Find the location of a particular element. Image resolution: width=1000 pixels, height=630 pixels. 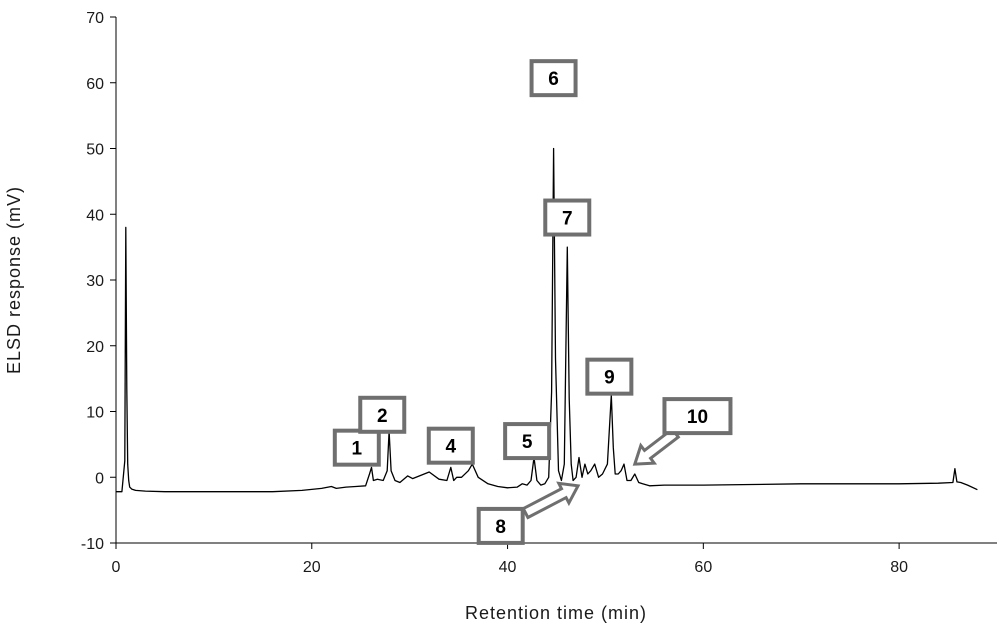

y-tick-label: 60 is located at coordinates (95, 84).